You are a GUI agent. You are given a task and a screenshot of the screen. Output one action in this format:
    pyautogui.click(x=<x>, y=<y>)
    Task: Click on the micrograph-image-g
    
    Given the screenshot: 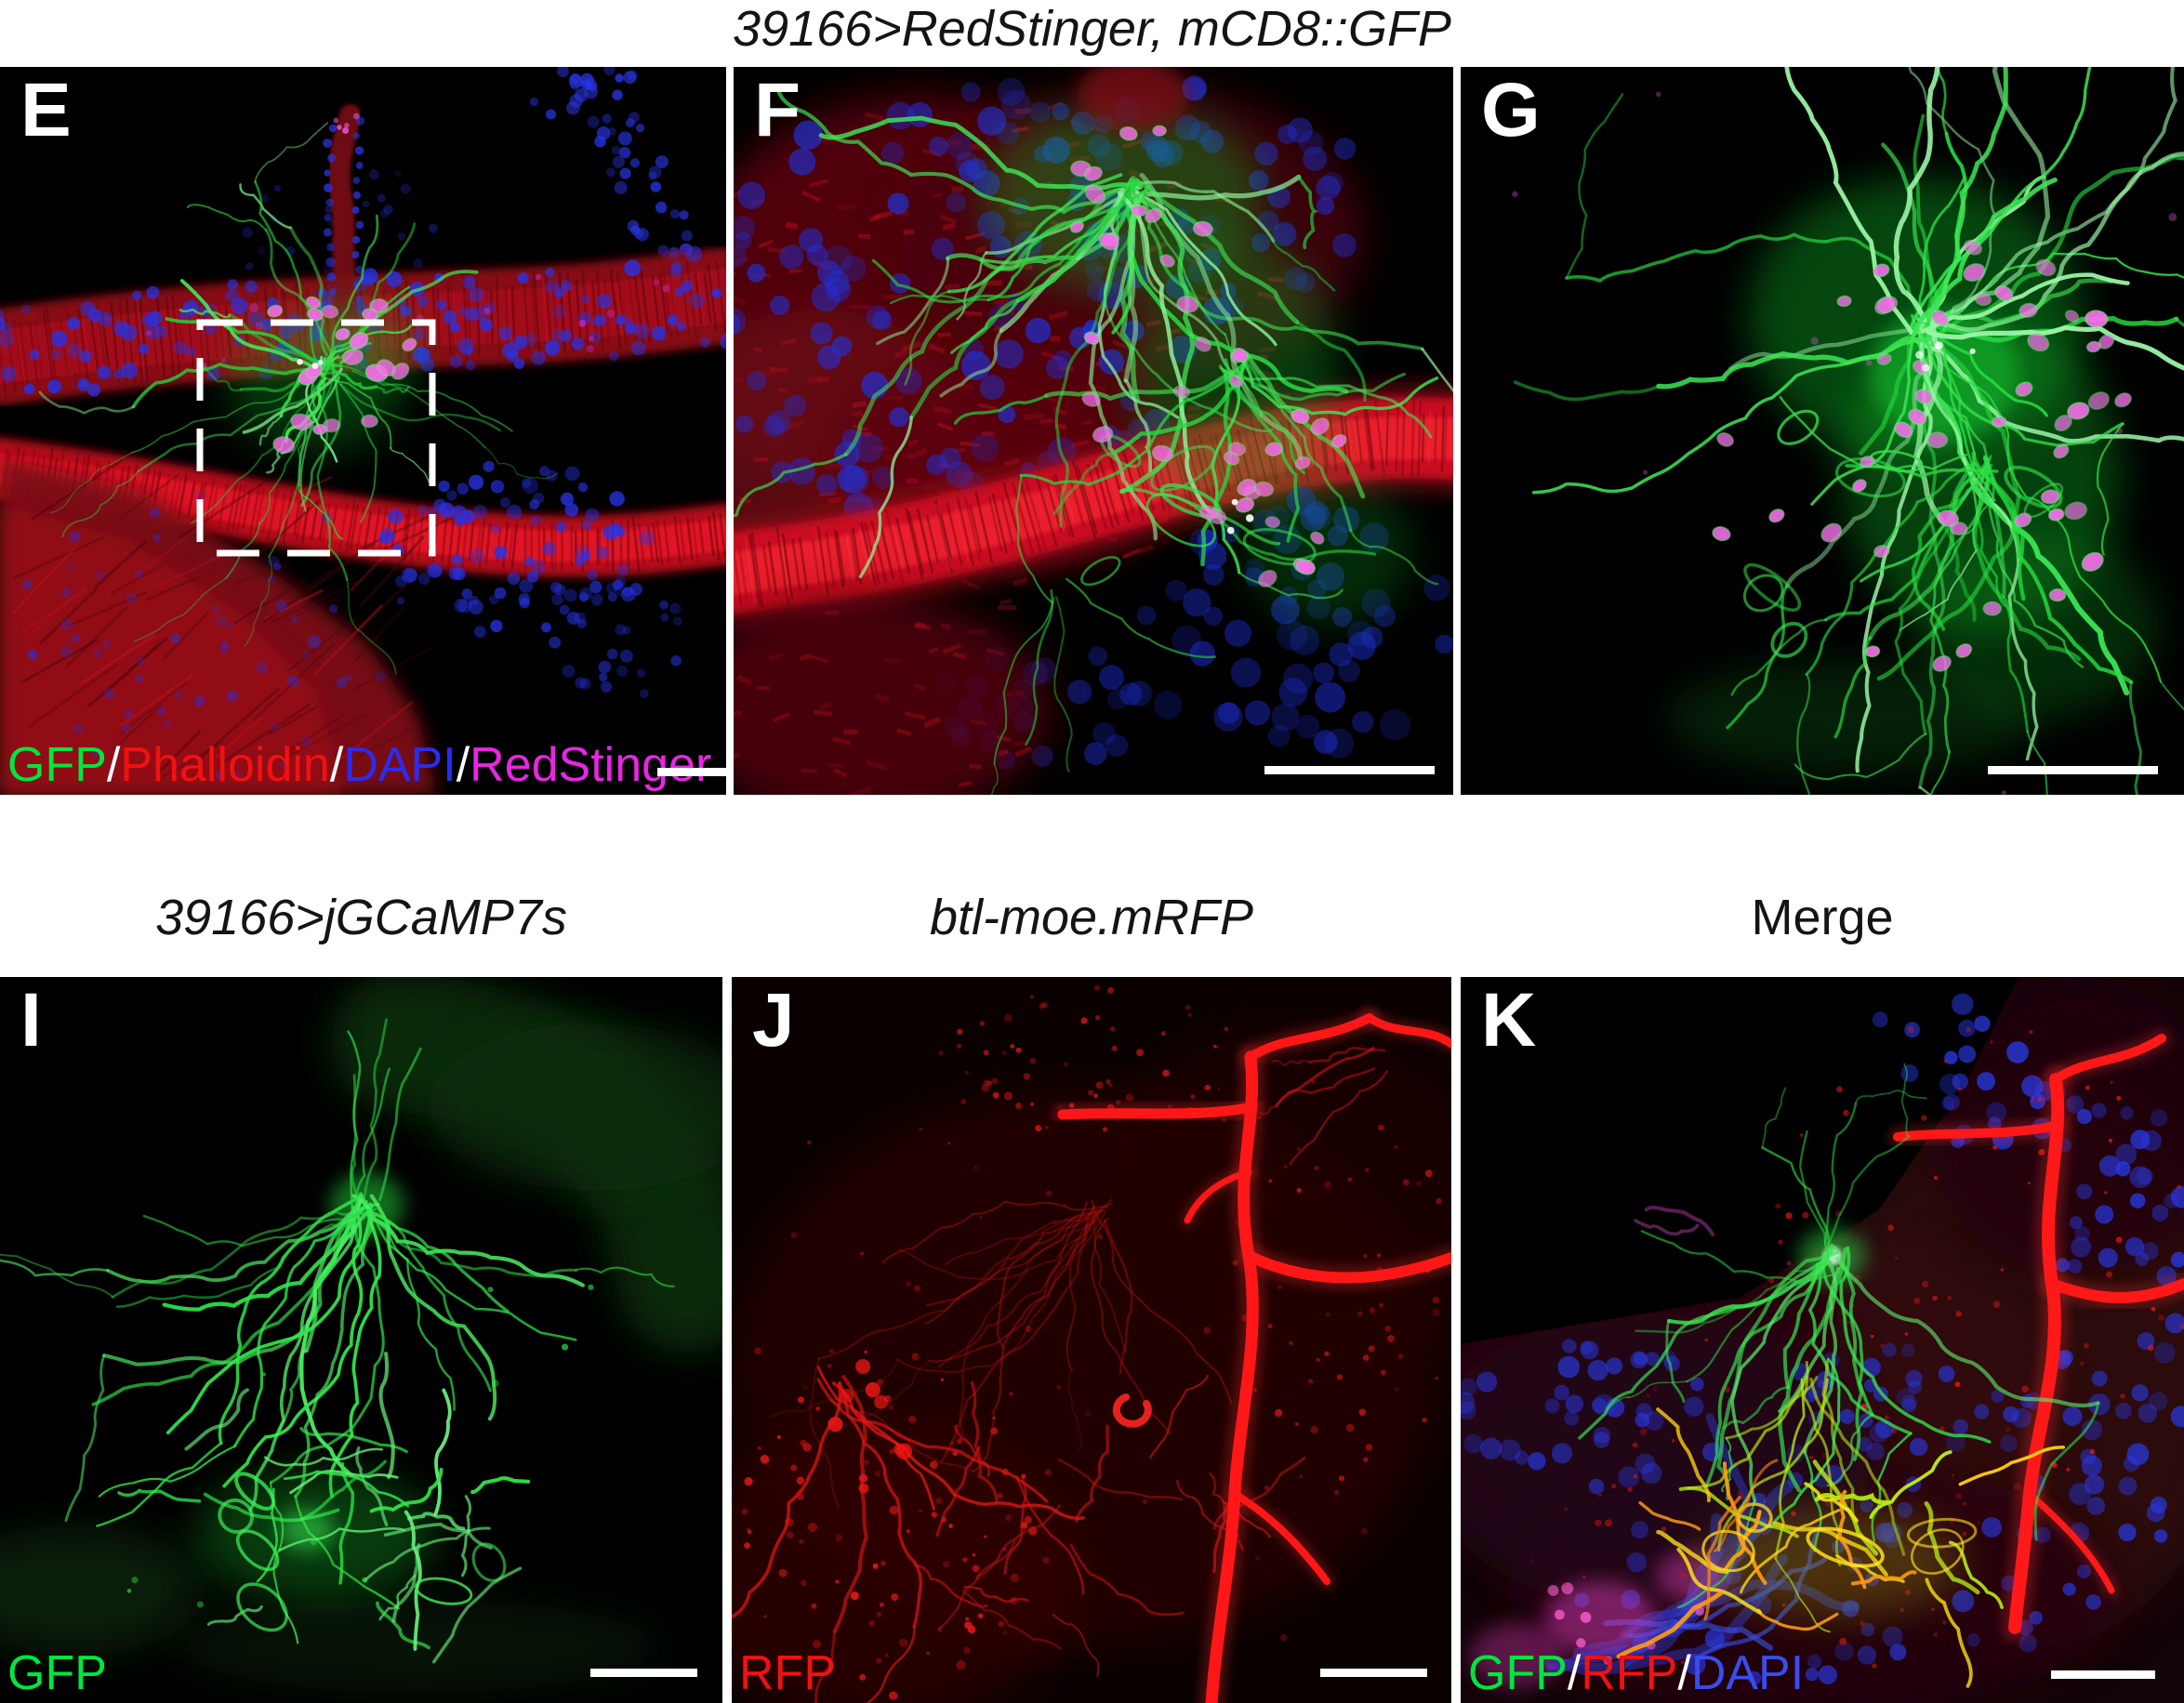 What is the action you would take?
    pyautogui.click(x=1822, y=431)
    